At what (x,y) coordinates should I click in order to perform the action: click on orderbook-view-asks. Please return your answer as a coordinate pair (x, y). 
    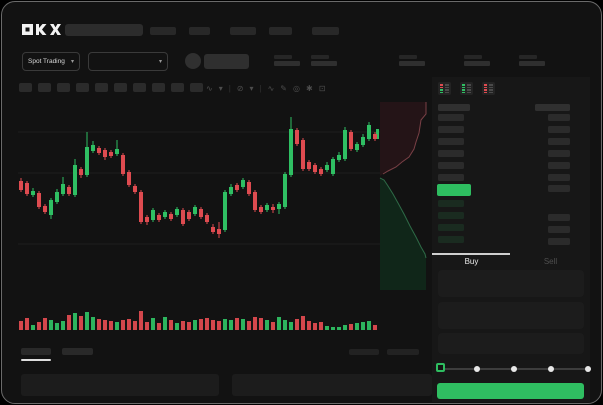
    Looking at the image, I should click on (488, 88).